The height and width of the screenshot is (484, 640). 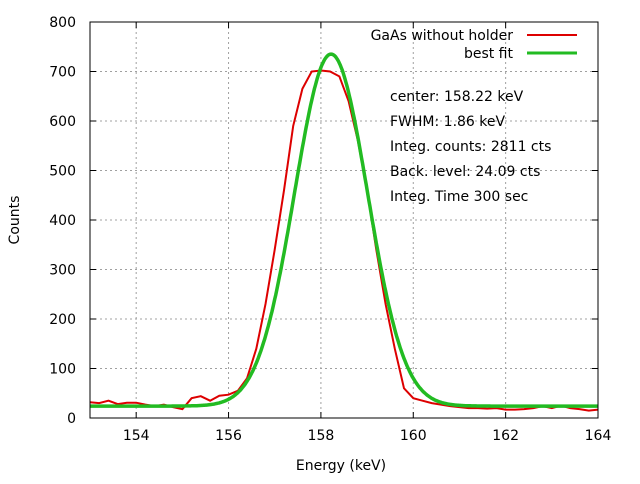 I want to click on y-tick-label: 500, so click(x=62, y=172).